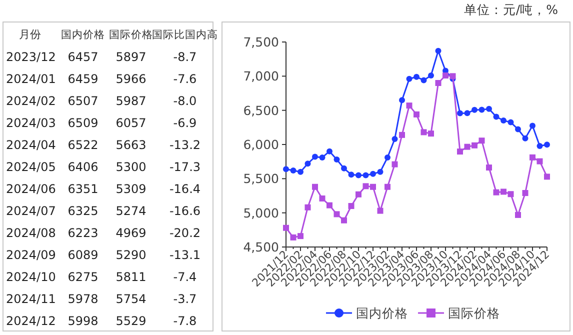  I want to click on data-label: -8.7, so click(185, 57).